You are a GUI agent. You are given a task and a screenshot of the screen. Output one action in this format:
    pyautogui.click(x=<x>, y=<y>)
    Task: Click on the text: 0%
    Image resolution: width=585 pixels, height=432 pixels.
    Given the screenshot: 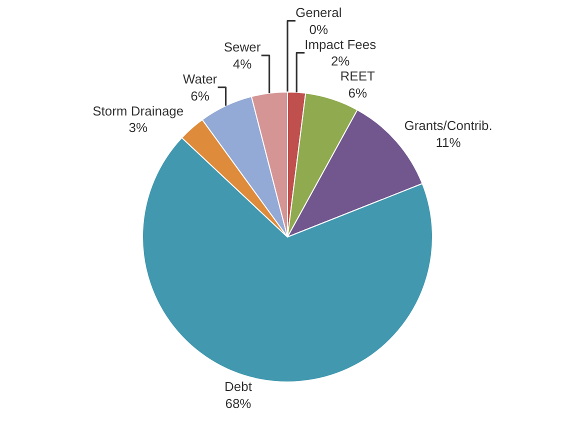 What is the action you would take?
    pyautogui.click(x=318, y=29)
    